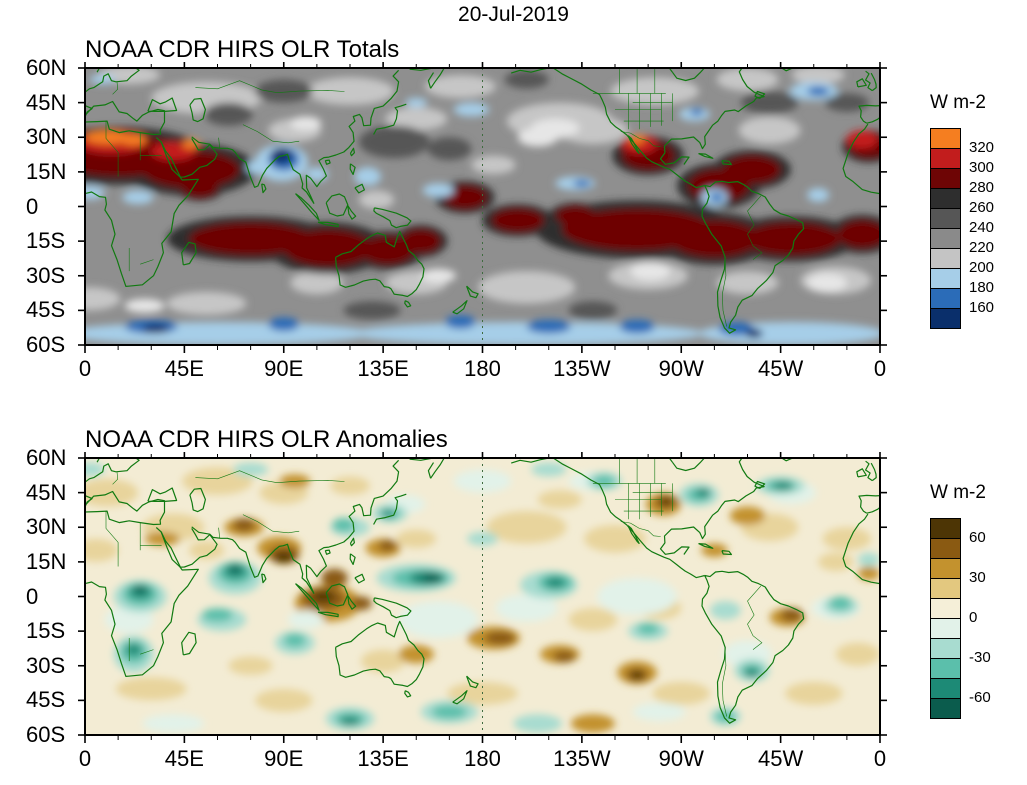 The width and height of the screenshot is (1027, 785). I want to click on colorbar-tick-label: 300, so click(982, 167).